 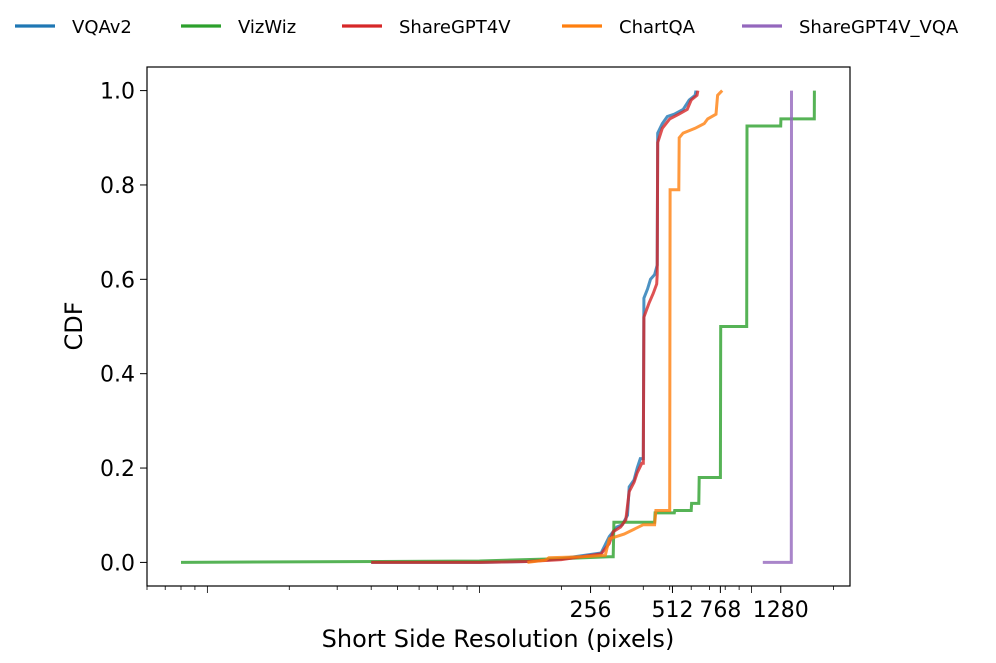 What do you see at coordinates (74, 325) in the screenshot?
I see `y-axis-title: CDF` at bounding box center [74, 325].